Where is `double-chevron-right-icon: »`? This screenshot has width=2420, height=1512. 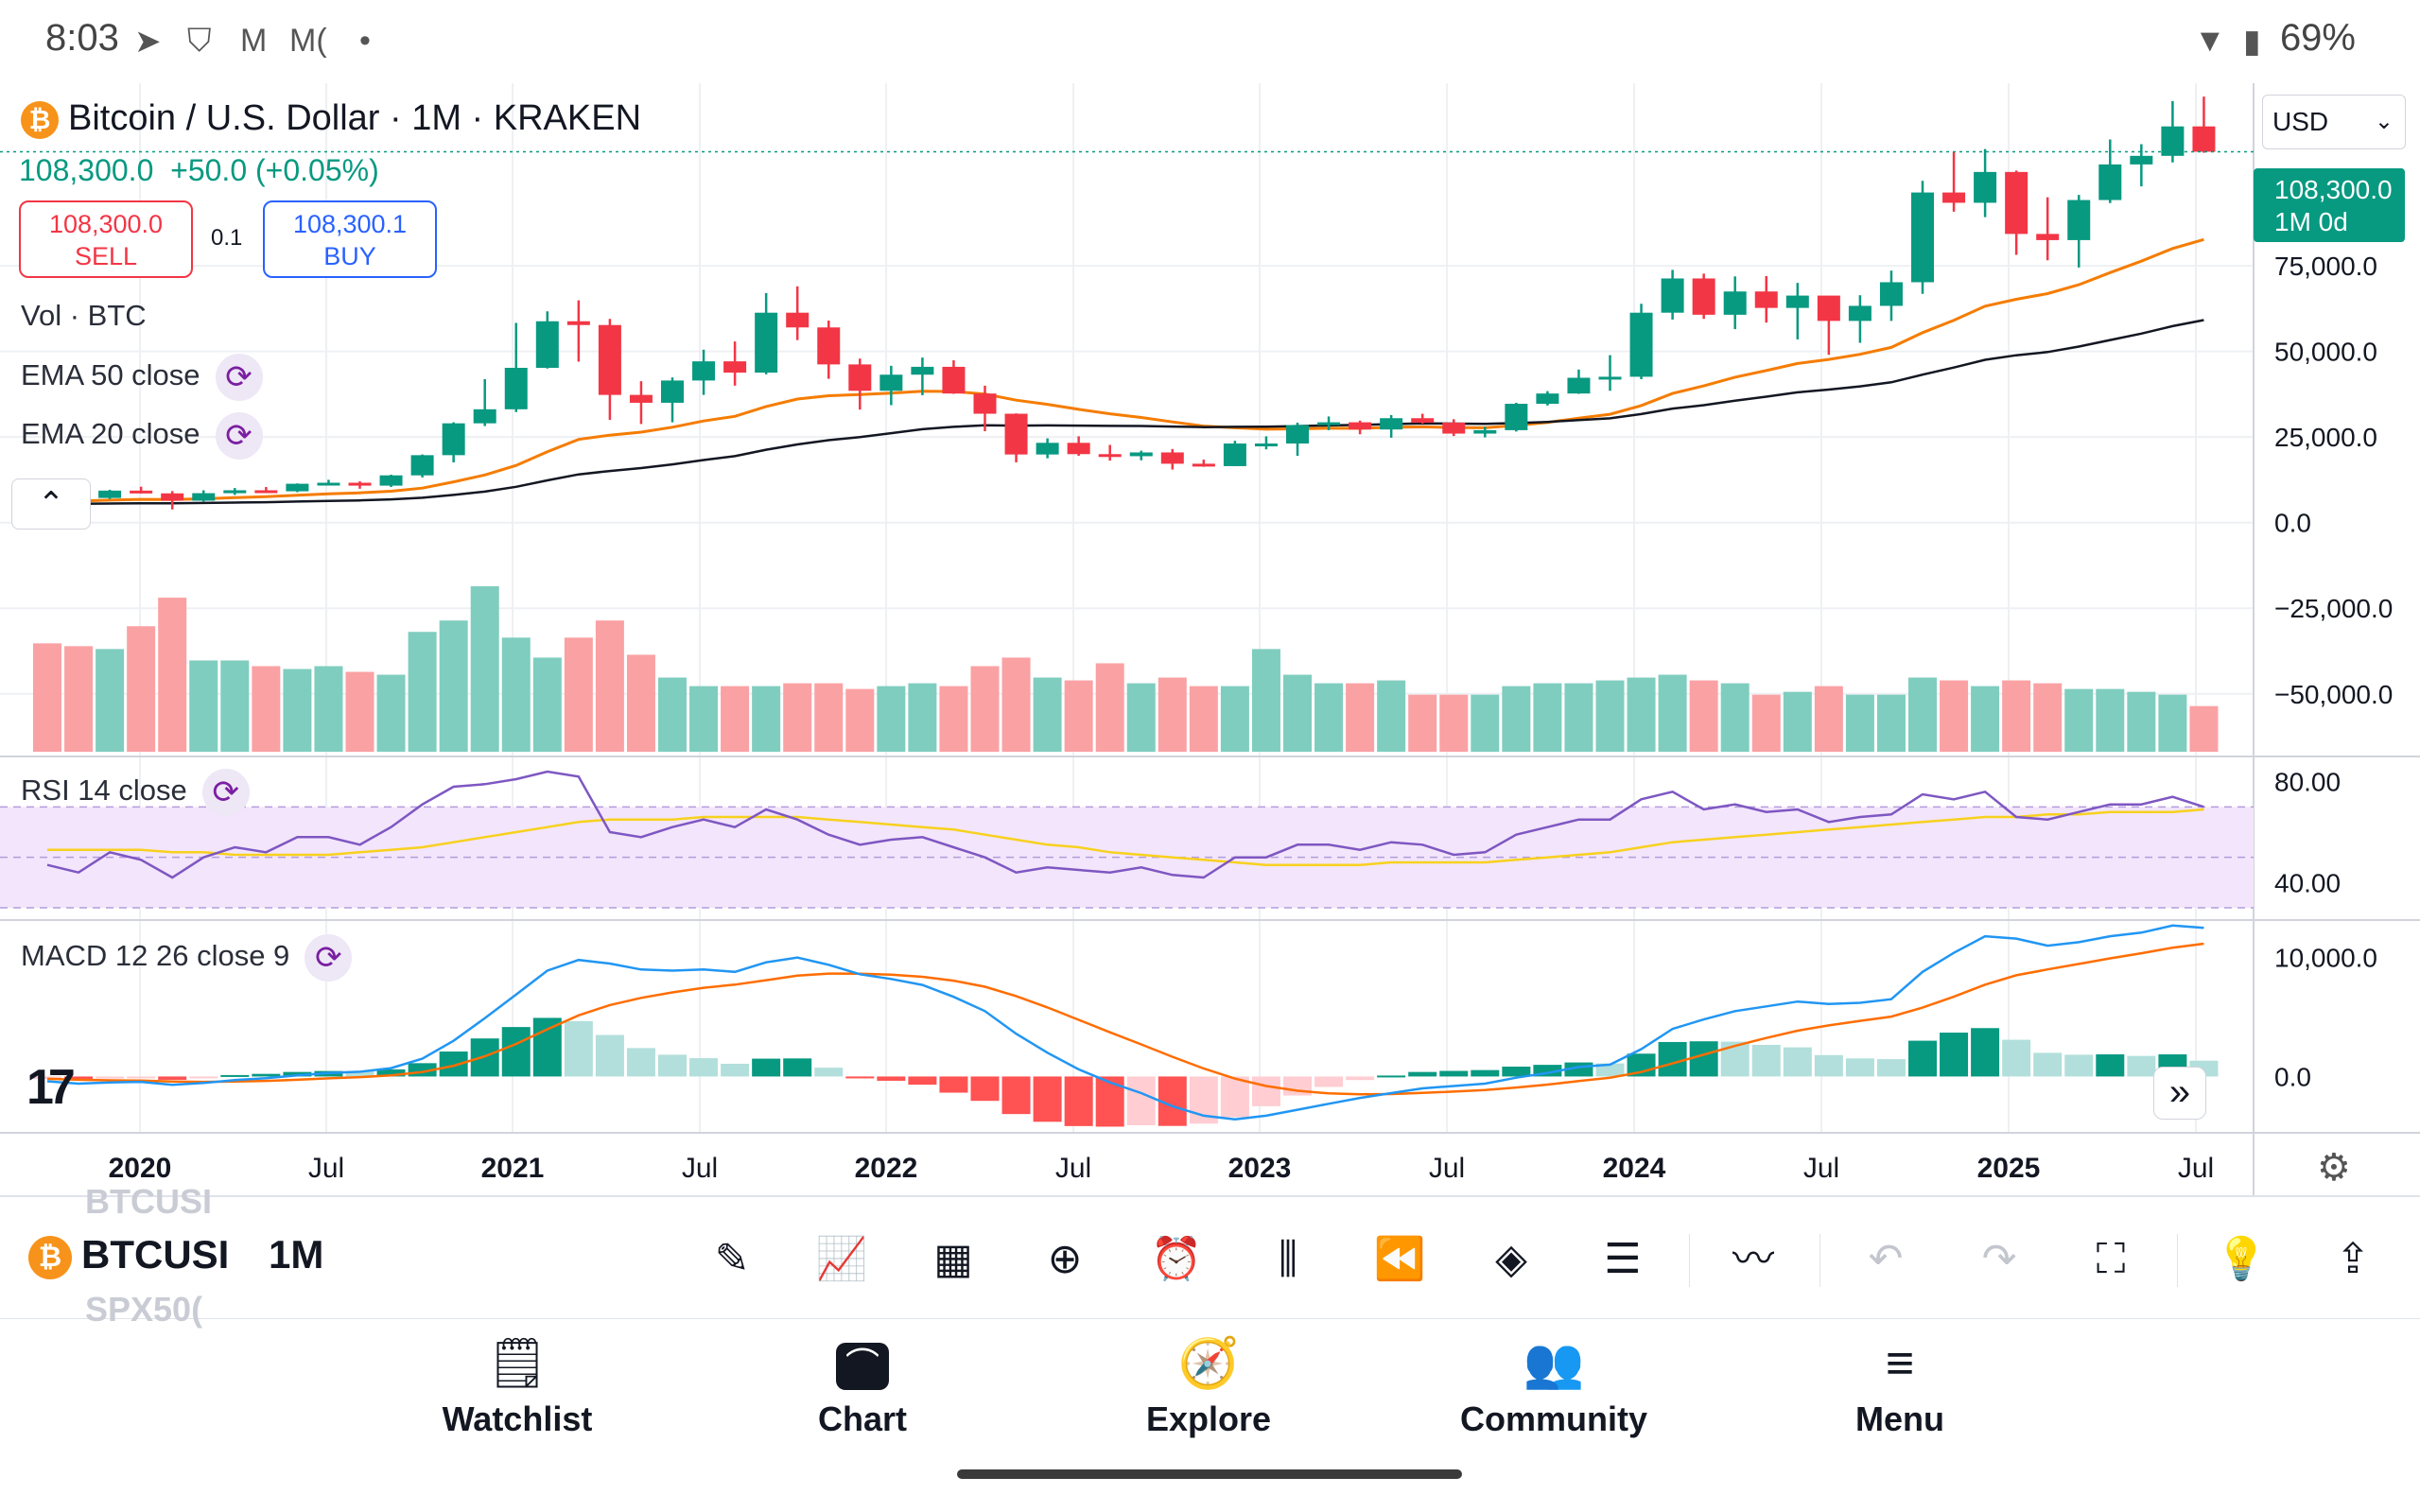 double-chevron-right-icon: » is located at coordinates (2179, 1092).